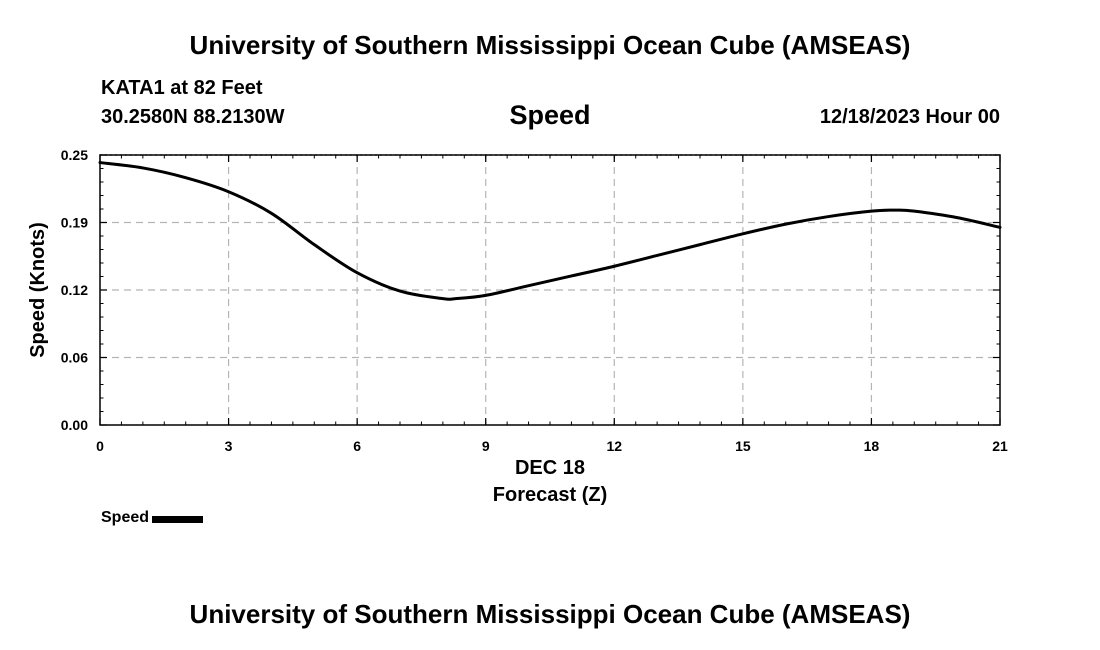 The image size is (1100, 650). I want to click on x-axis-title: Forecast (Z), so click(550, 495).